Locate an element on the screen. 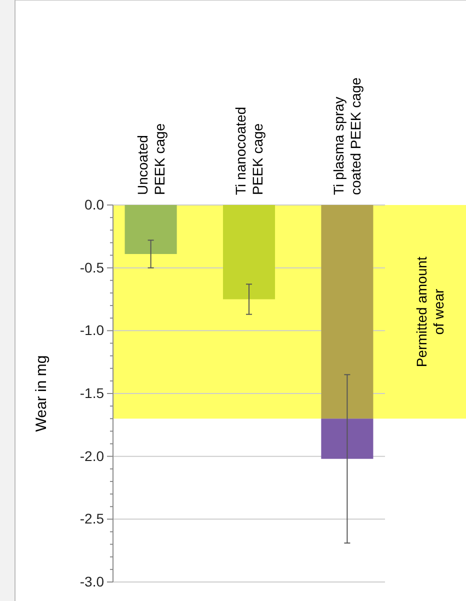 The width and height of the screenshot is (466, 601). y-tick-label: -1.5 is located at coordinates (92, 392).